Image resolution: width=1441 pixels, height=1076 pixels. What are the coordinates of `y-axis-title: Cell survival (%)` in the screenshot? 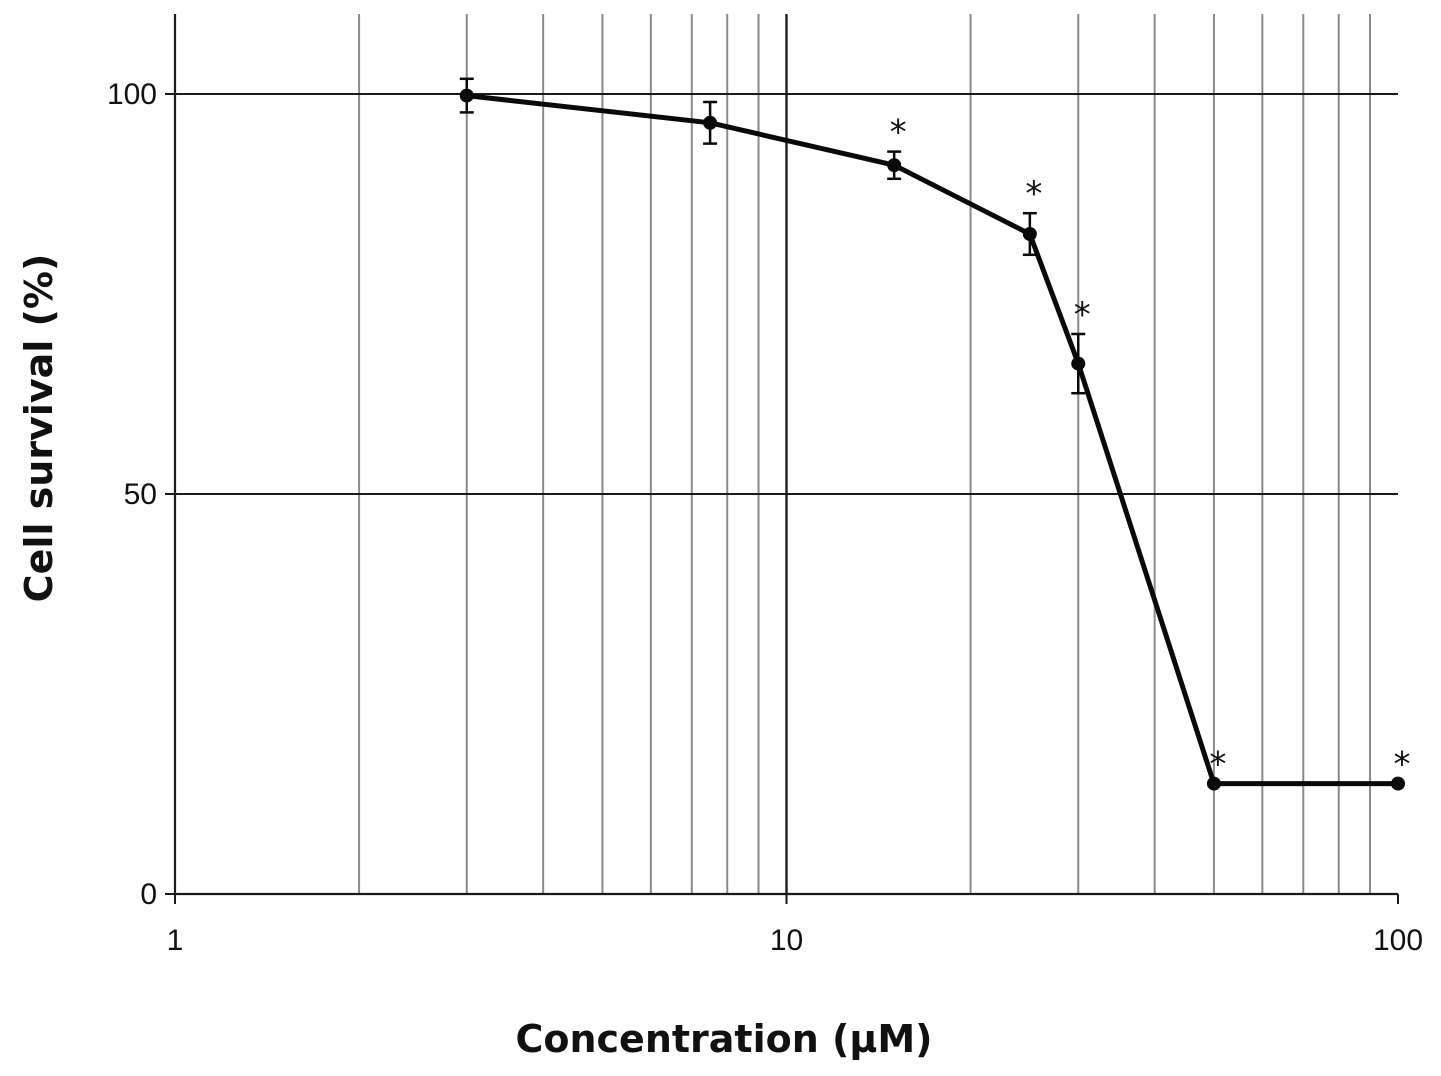 It's located at (39, 428).